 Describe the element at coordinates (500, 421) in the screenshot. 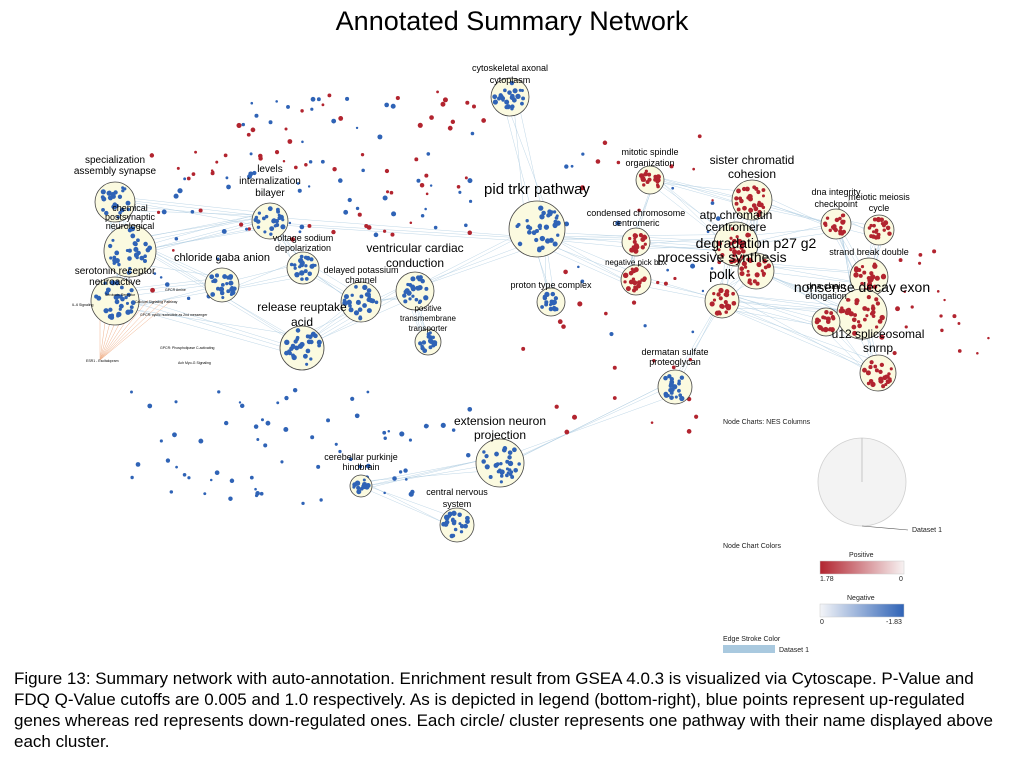

I see `cluster-label: extension neuron` at that location.